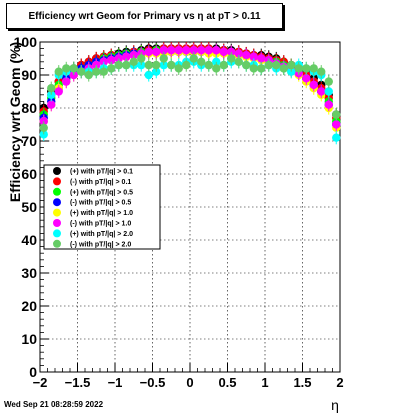 The width and height of the screenshot is (400, 414). What do you see at coordinates (29, 75) in the screenshot?
I see `y-tick-label: 90` at bounding box center [29, 75].